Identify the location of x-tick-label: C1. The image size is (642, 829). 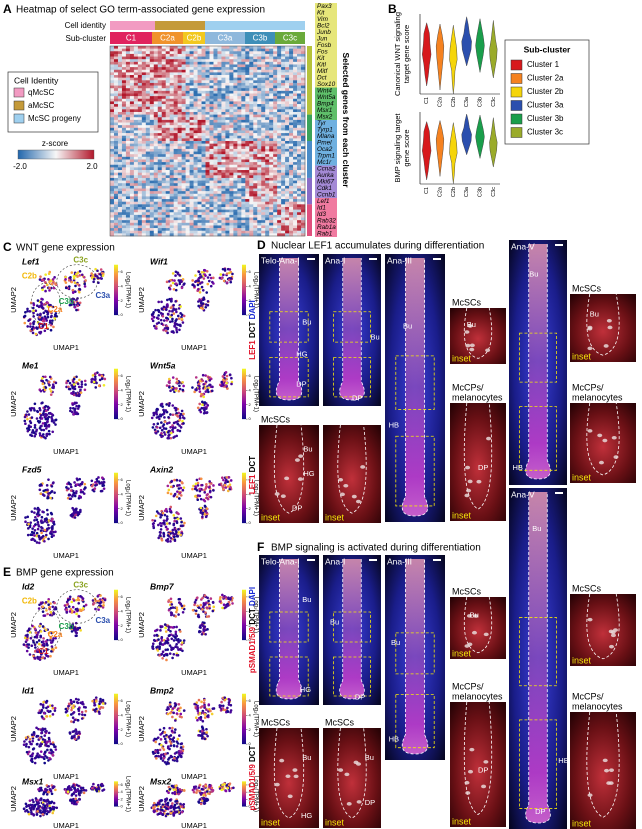
(427, 100).